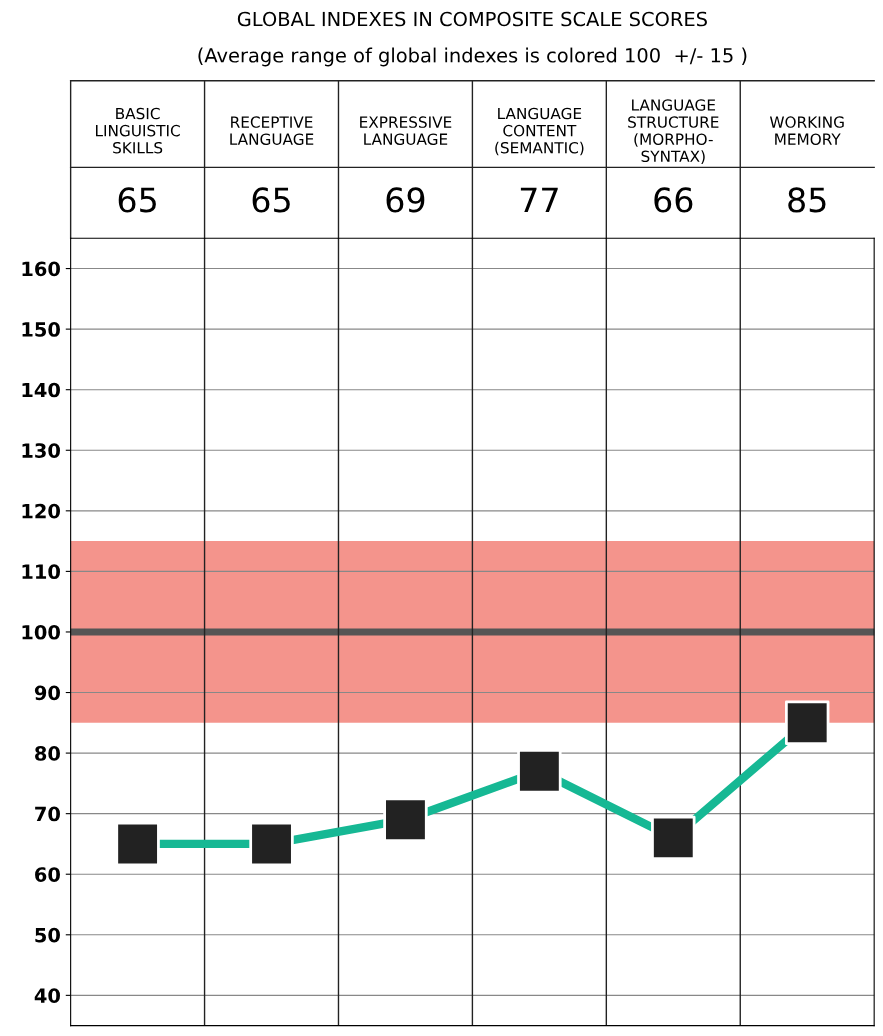  What do you see at coordinates (673, 200) in the screenshot?
I see `text: 66` at bounding box center [673, 200].